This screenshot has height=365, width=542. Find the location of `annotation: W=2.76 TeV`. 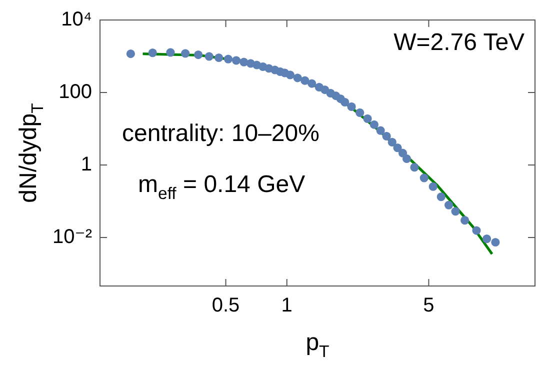

annotation: W=2.76 TeV is located at coordinates (459, 42).